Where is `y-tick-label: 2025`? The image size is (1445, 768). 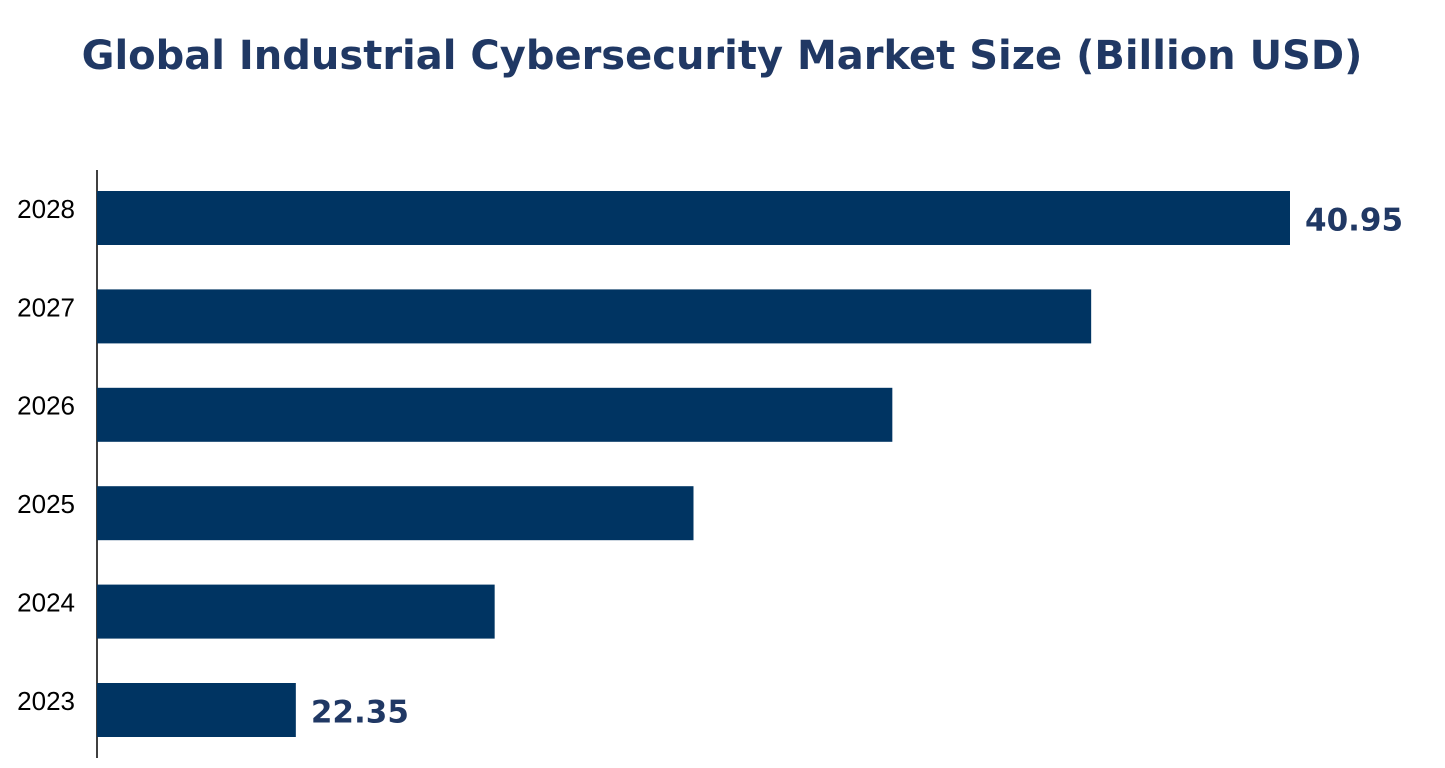
y-tick-label: 2025 is located at coordinates (46, 504).